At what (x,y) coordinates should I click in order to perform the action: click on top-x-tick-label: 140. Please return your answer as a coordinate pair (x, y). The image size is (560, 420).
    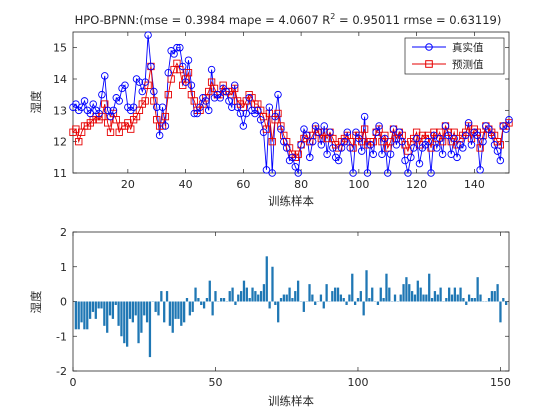
    Looking at the image, I should click on (474, 184).